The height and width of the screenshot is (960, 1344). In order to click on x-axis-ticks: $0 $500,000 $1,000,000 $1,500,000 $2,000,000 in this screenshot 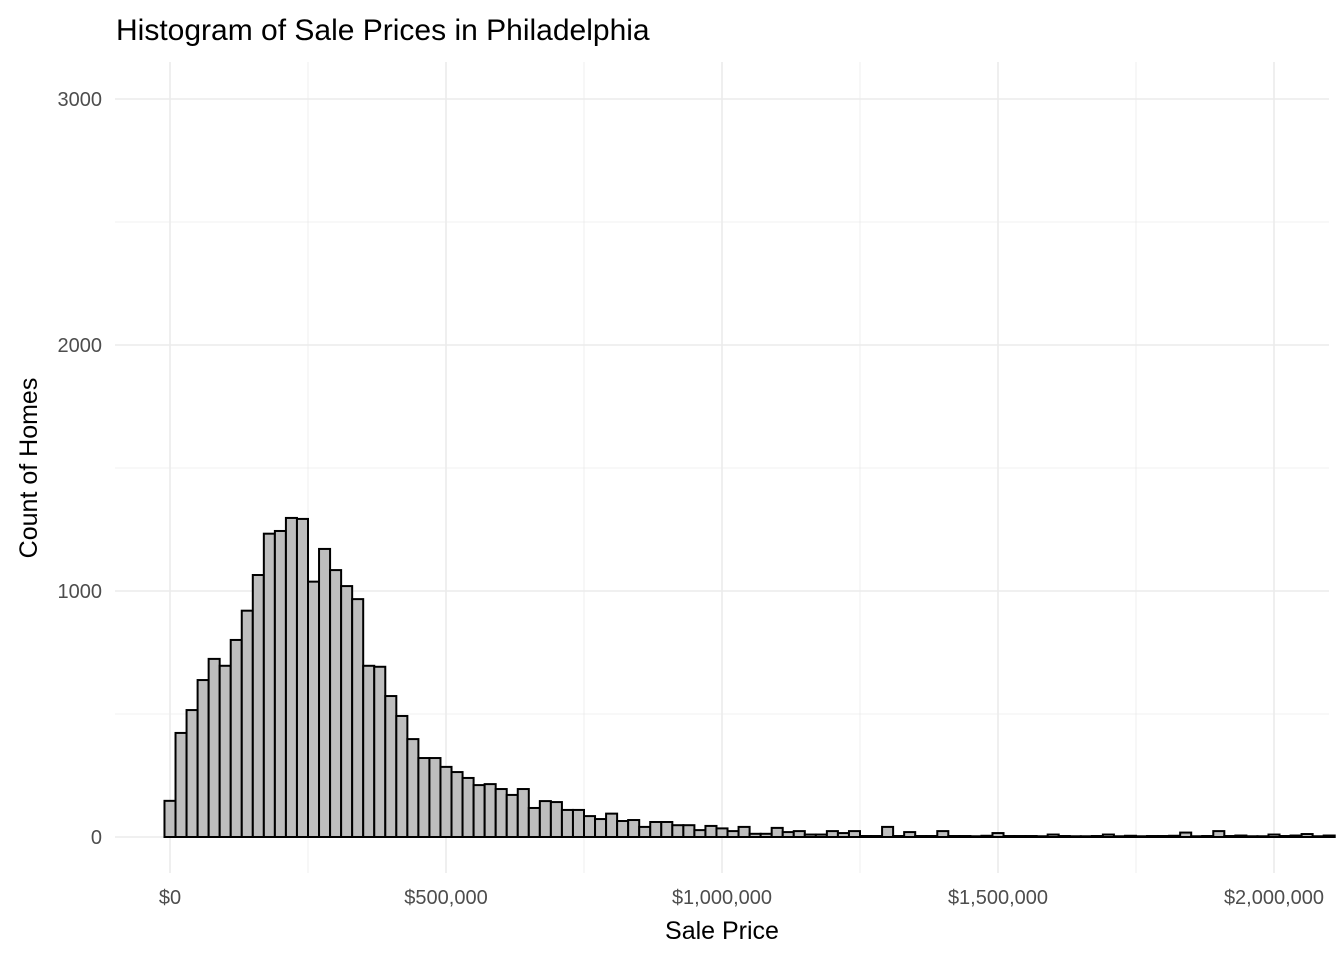, I will do `click(741, 898)`.